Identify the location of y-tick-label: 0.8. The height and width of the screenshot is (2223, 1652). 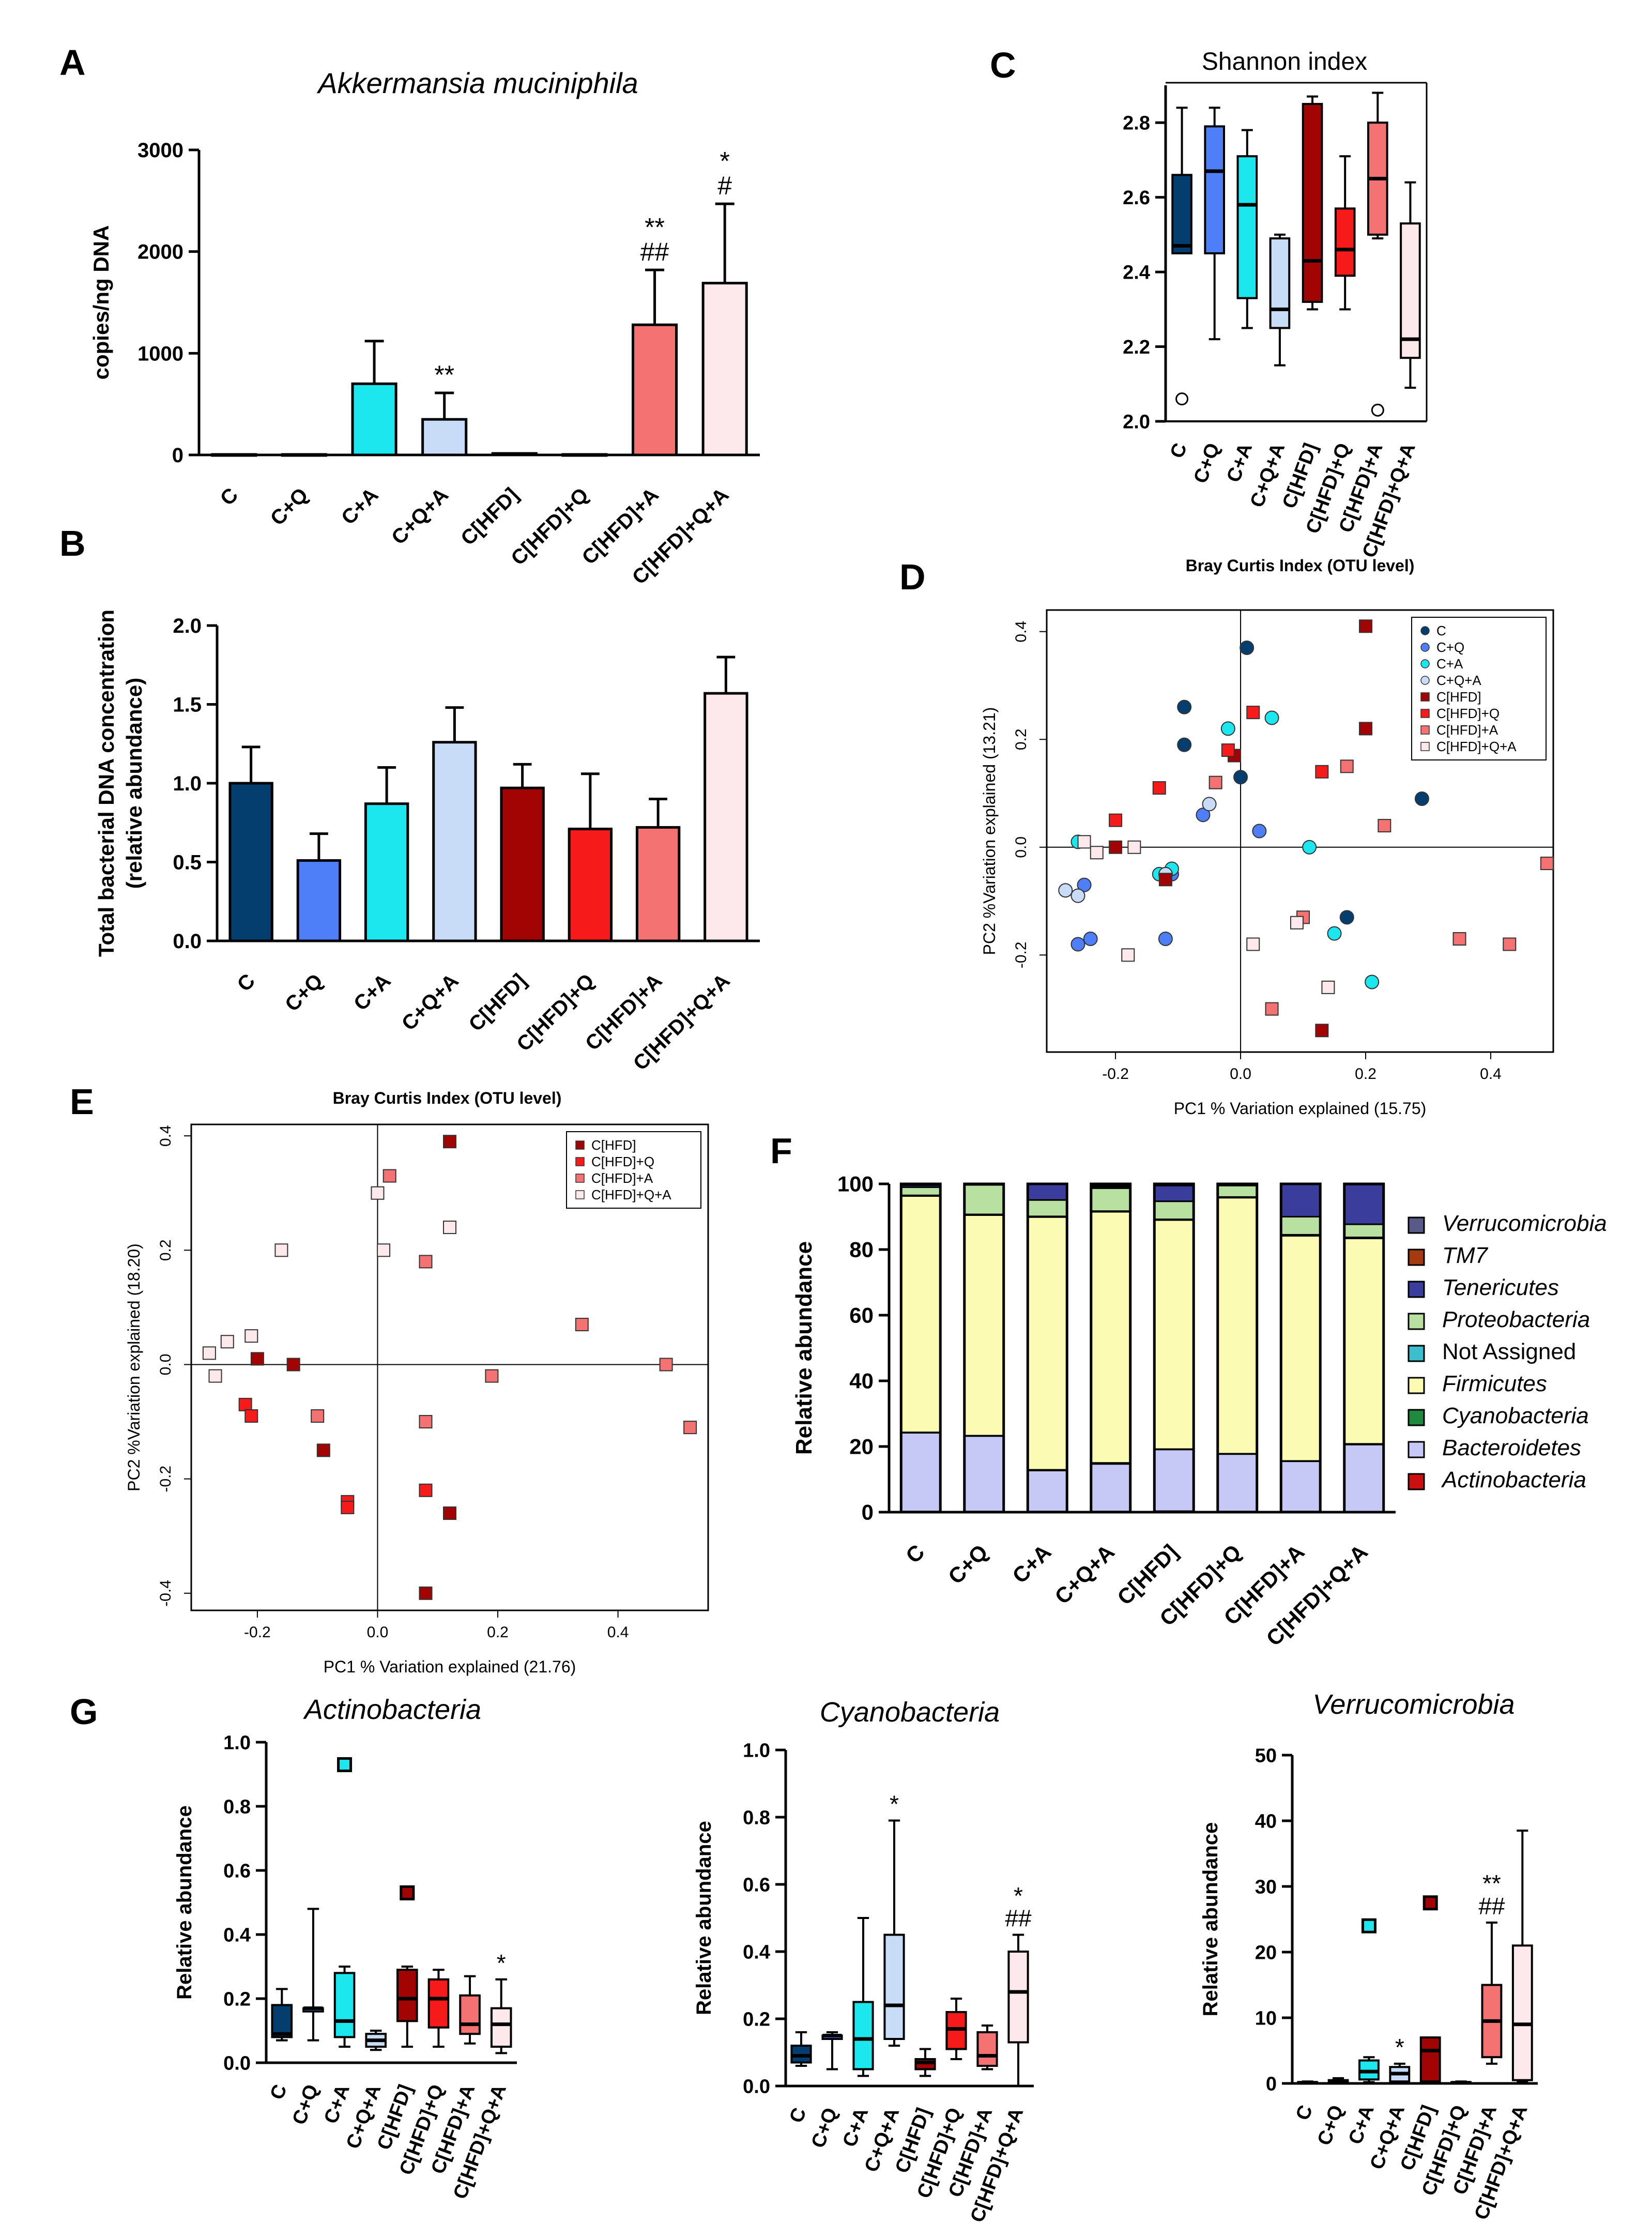
(237, 1807).